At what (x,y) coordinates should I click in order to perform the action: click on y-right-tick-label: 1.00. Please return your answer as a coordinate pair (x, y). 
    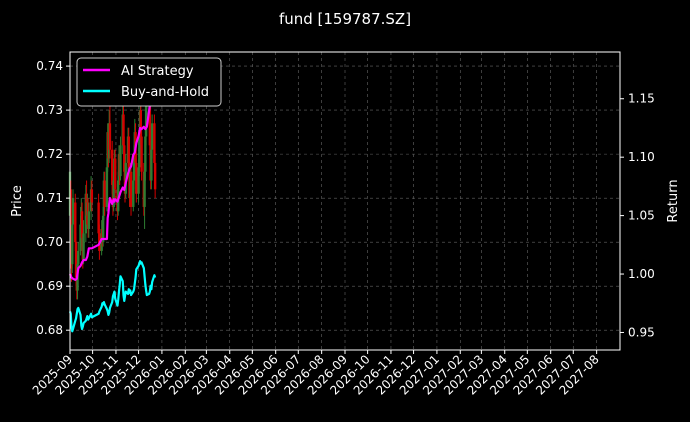
    Looking at the image, I should click on (641, 274).